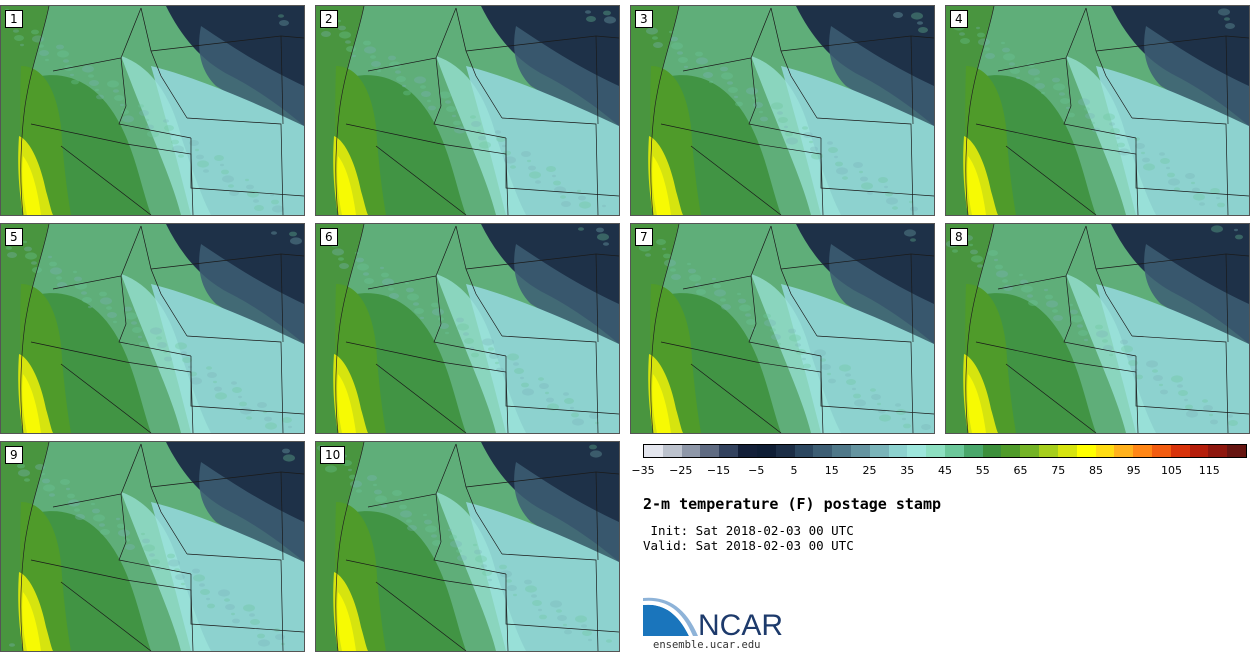 The image size is (1260, 653). I want to click on stamp-number: 9, so click(14, 455).